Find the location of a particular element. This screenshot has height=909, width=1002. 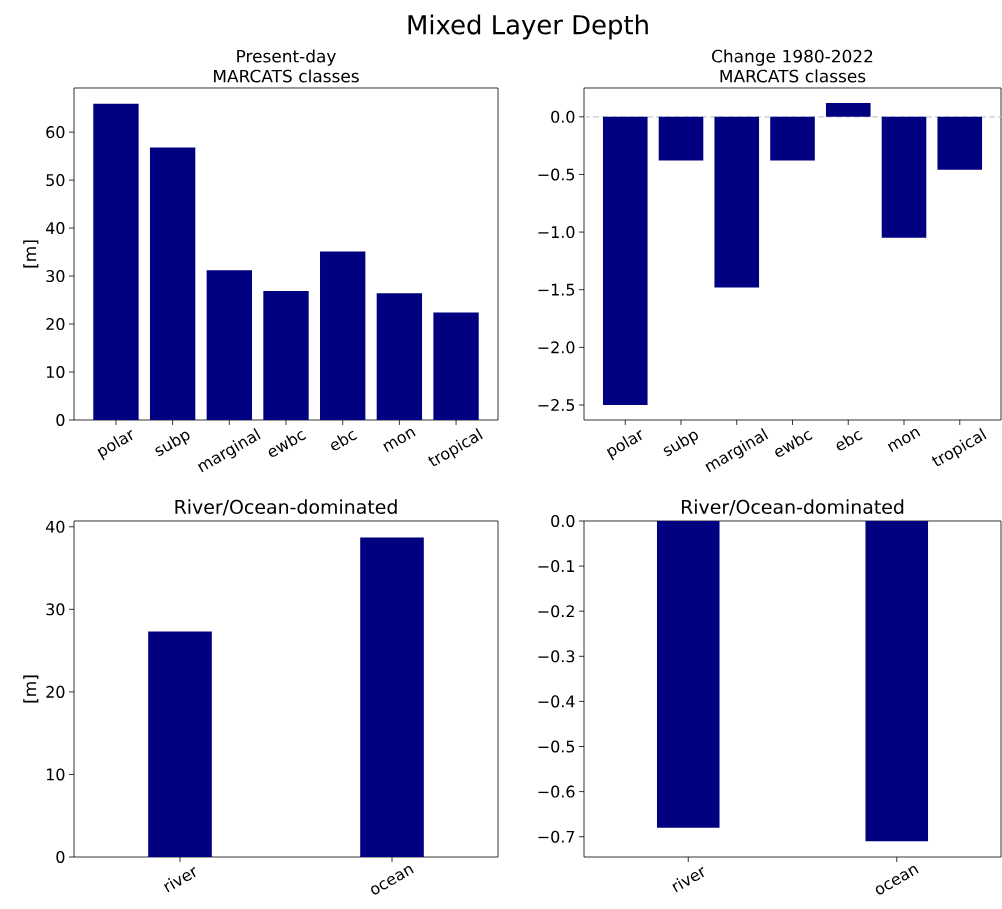

y-tick-label: −2.0 is located at coordinates (556, 347).